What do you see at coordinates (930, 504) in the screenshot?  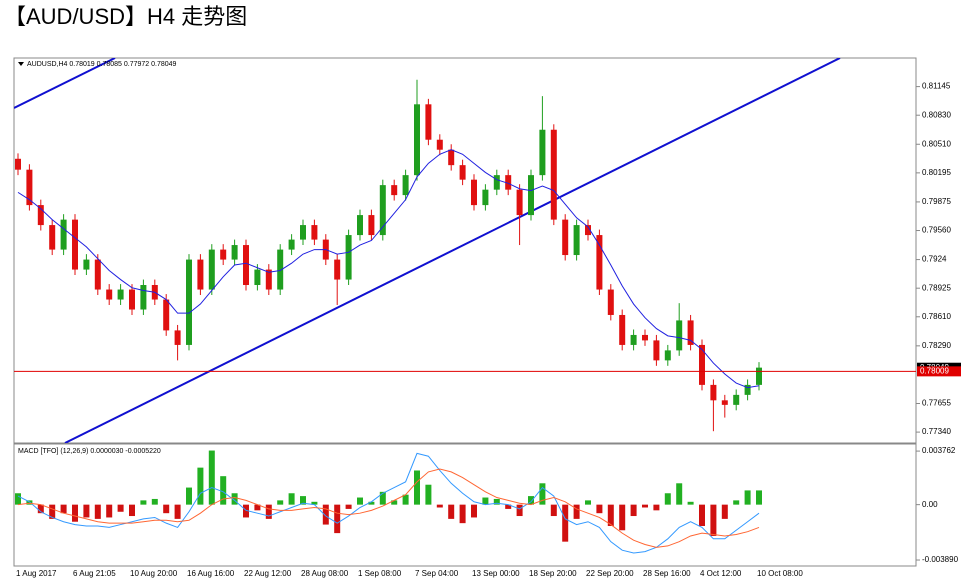 I see `y-tick-label: 0.00` at bounding box center [930, 504].